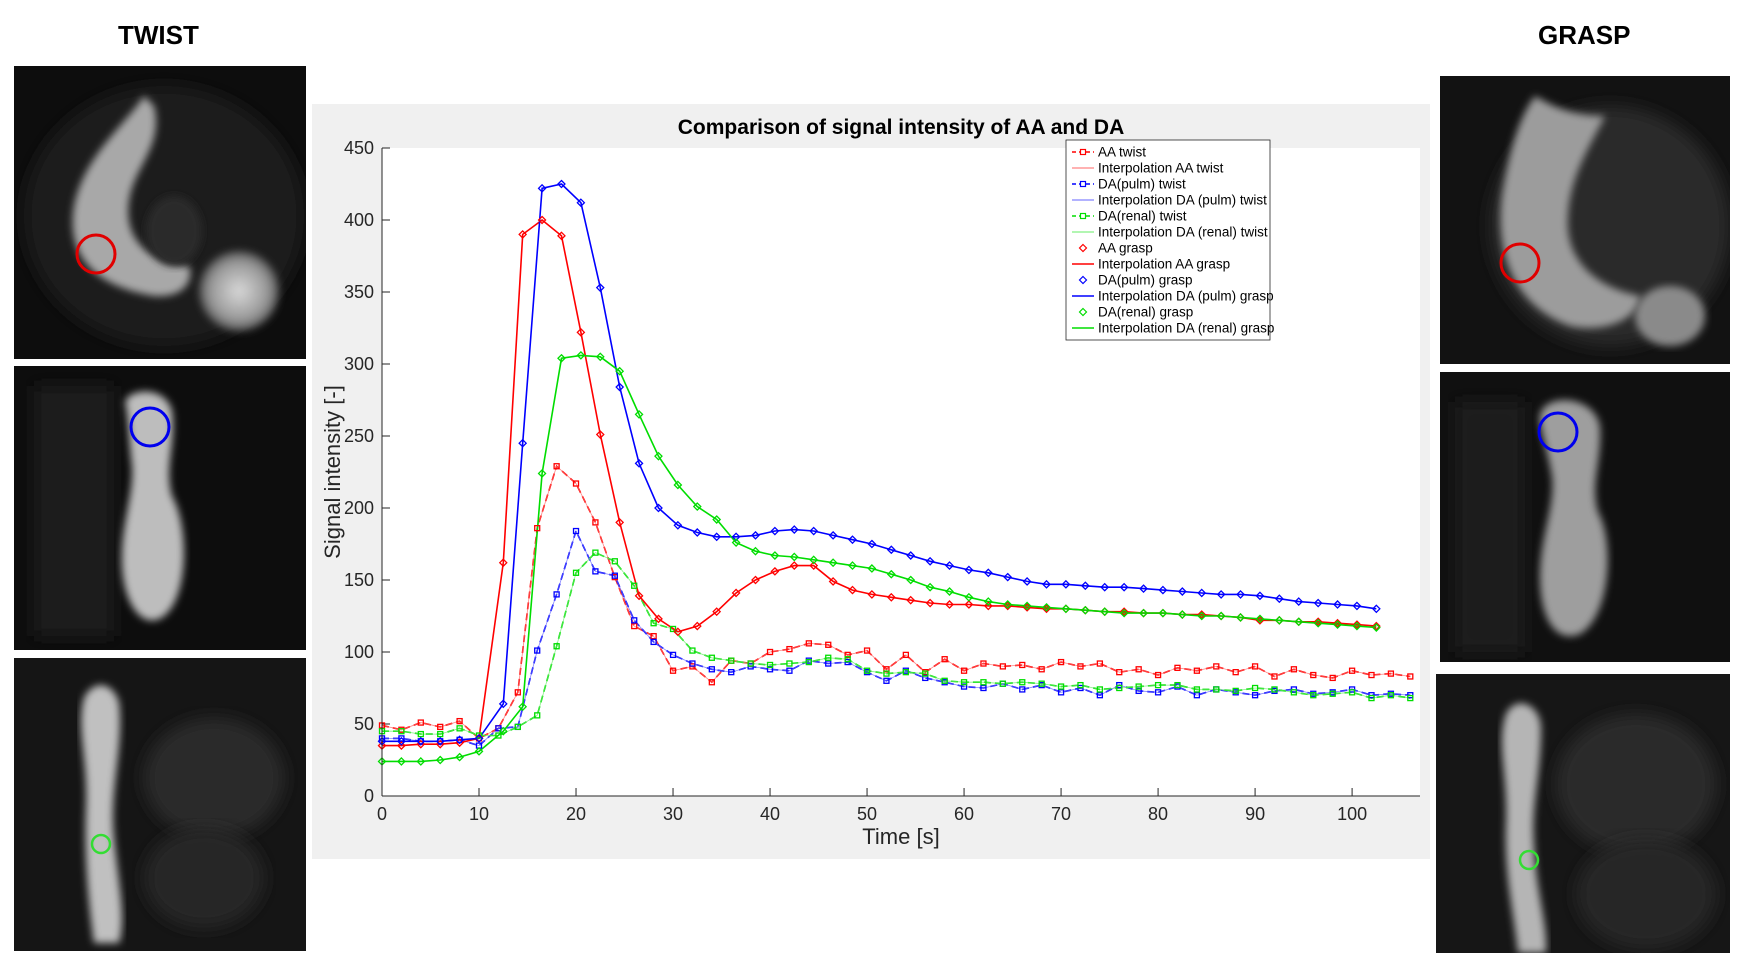  What do you see at coordinates (1125, 248) in the screenshot?
I see `legend-label: AA grasp` at bounding box center [1125, 248].